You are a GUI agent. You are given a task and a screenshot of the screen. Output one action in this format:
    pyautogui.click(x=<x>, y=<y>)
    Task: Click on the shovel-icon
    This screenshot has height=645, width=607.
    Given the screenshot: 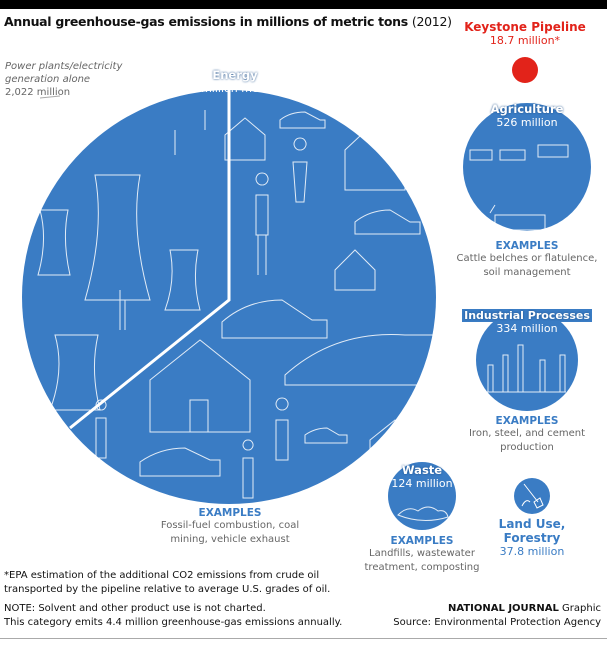 What is the action you would take?
    pyautogui.click(x=532, y=496)
    